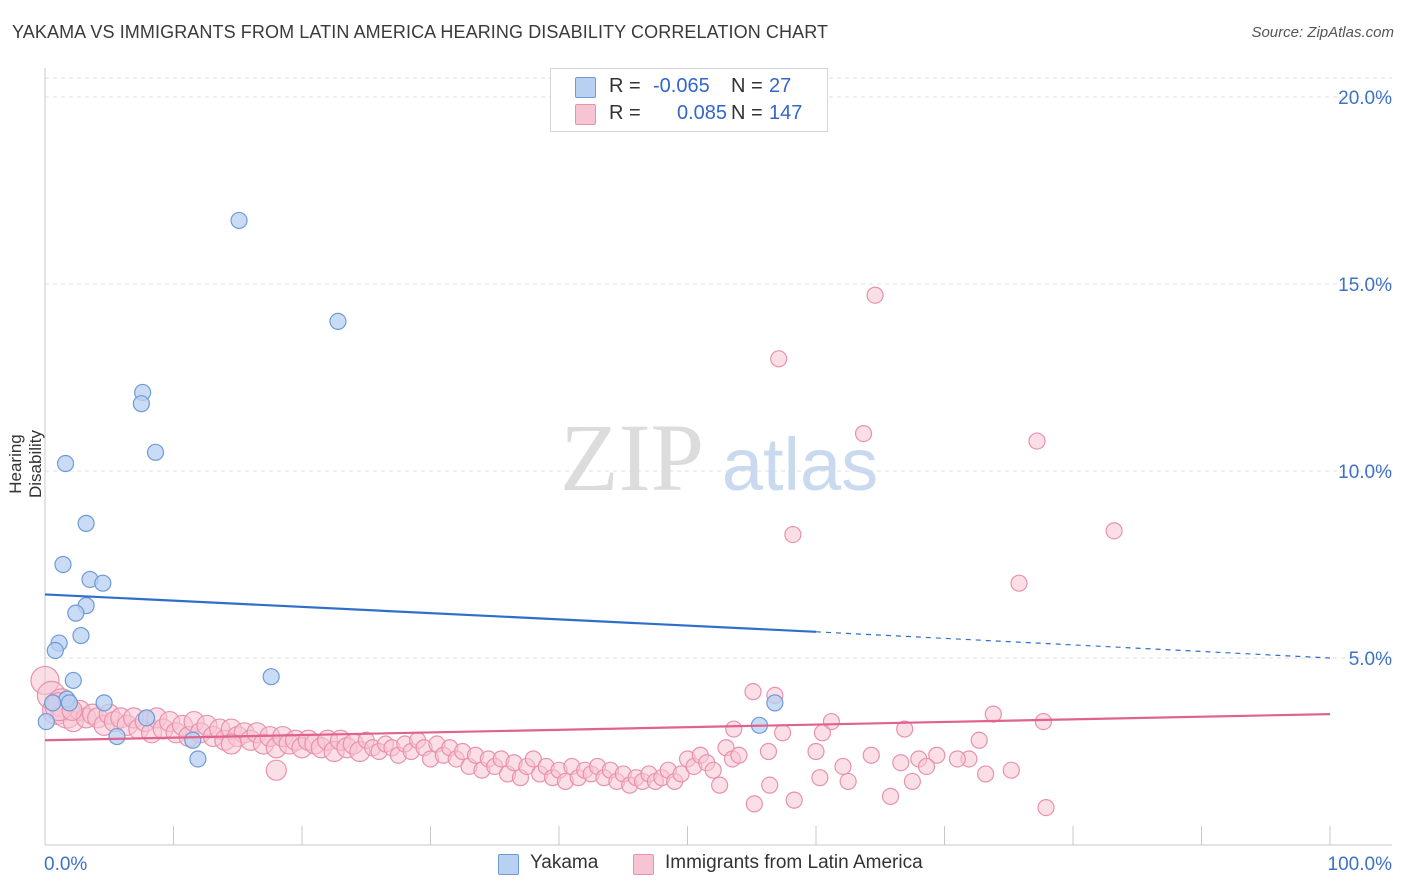  Describe the element at coordinates (1073, 645) in the screenshot. I see `yakama-trend-extension` at that location.